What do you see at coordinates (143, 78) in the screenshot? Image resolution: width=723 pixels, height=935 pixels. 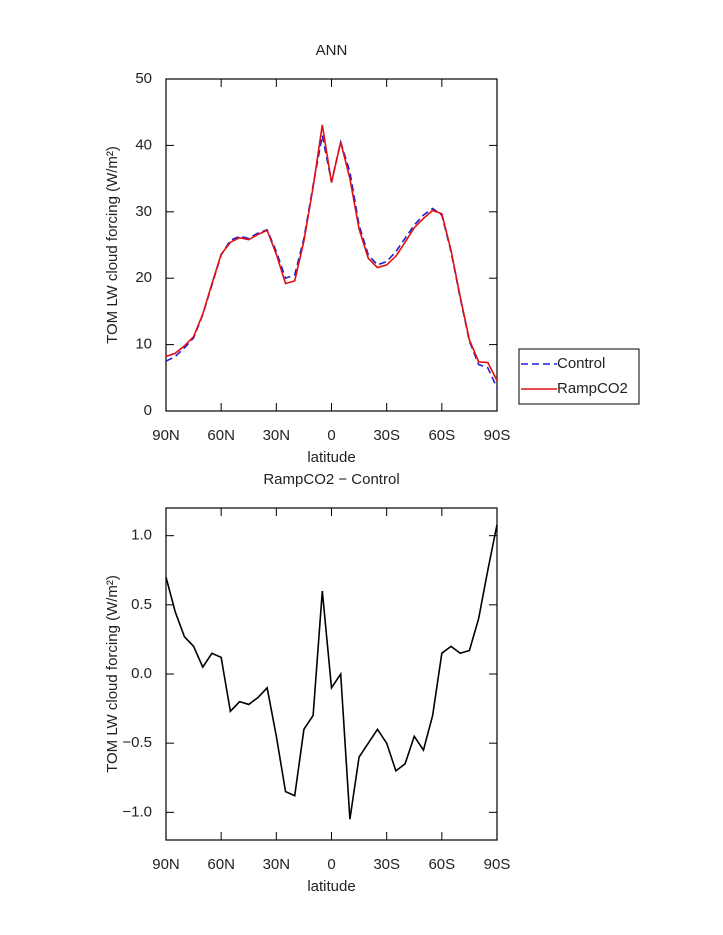 I see `y-tick-label: 50` at bounding box center [143, 78].